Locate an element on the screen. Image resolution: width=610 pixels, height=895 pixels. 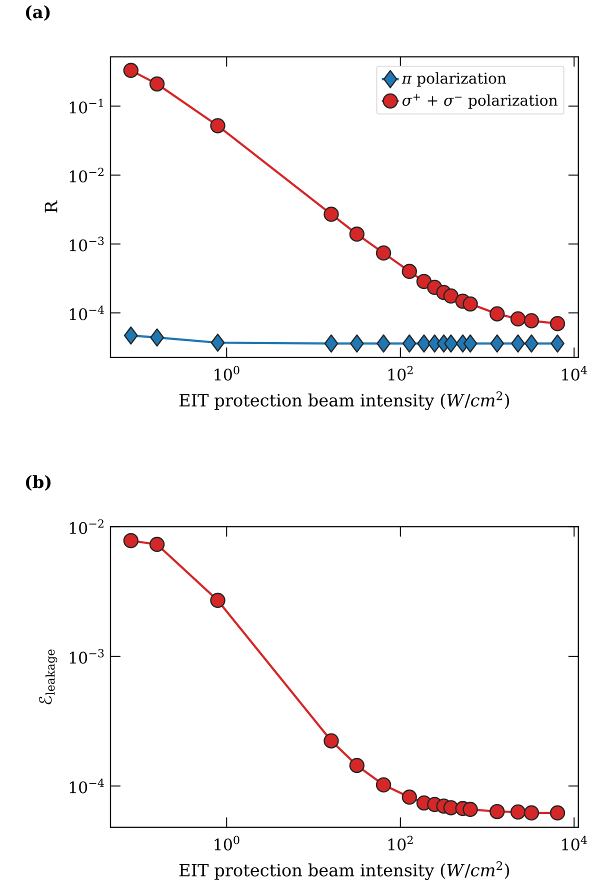
y-tick-label: 10$^{−1}$ is located at coordinates (86, 106).